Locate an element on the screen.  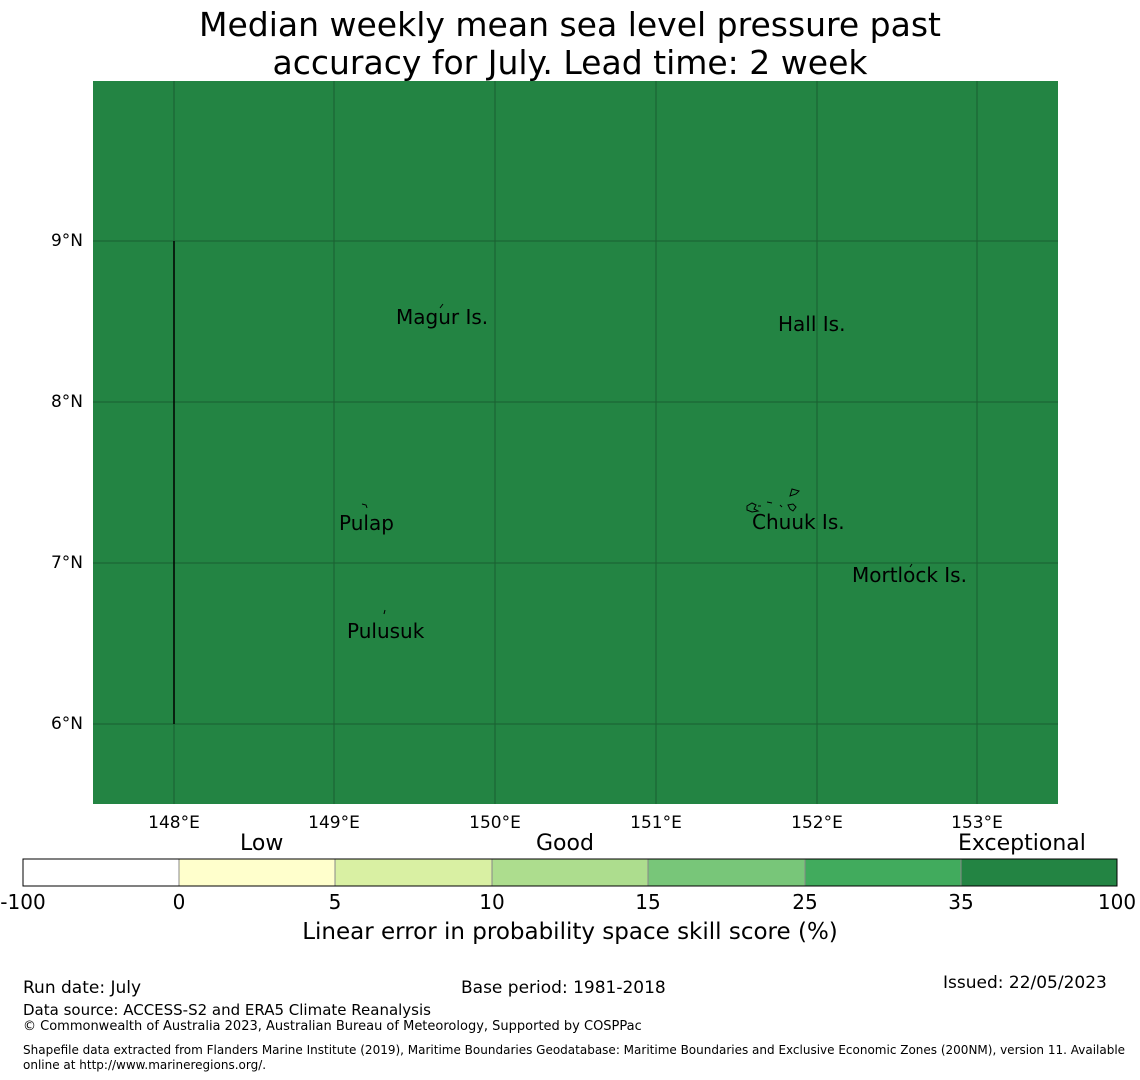
lon-label-148: 148°E is located at coordinates (174, 823).